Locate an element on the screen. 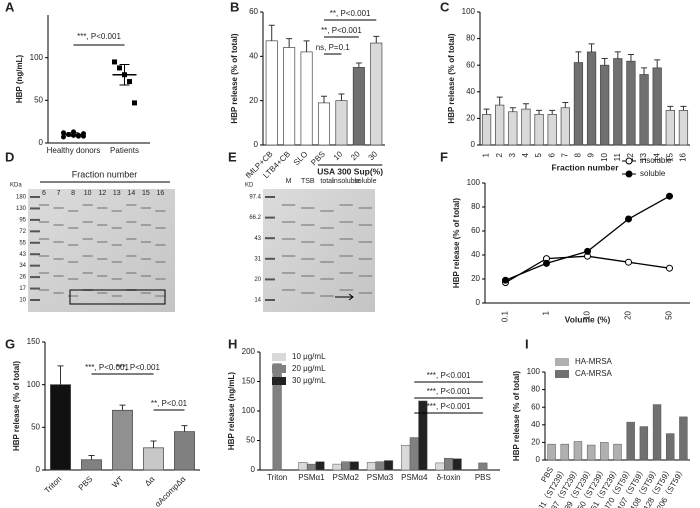 This screenshot has width=700, height=508. annotation: ns, P=0.1 is located at coordinates (333, 47).